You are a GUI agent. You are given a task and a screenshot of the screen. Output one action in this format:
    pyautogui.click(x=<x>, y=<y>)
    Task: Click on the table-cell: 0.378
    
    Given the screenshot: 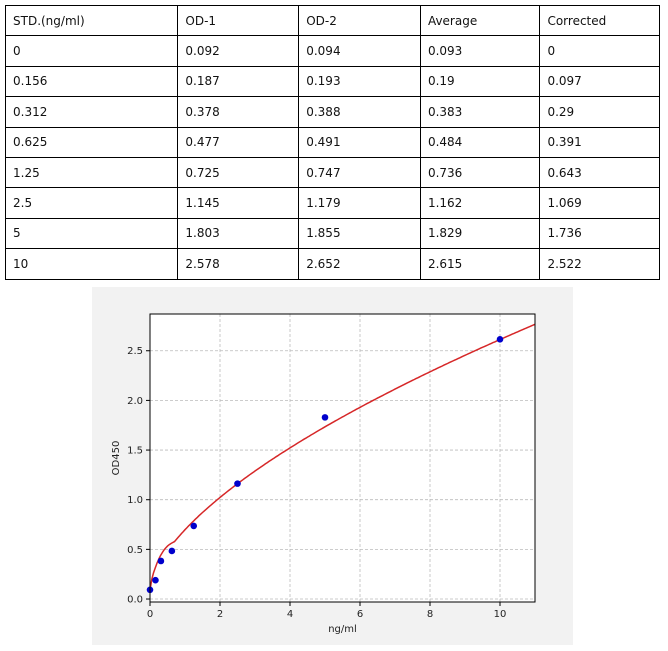 What is the action you would take?
    pyautogui.click(x=238, y=112)
    